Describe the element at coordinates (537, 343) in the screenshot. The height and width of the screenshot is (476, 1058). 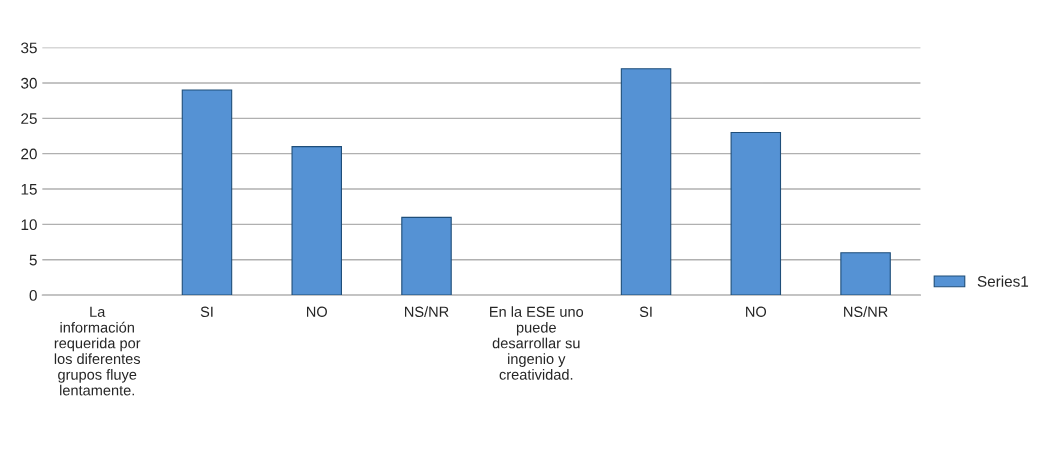
I see `x-tick-label: En la ESE uno puede desarrollar su ingenio y creatividad.` at that location.